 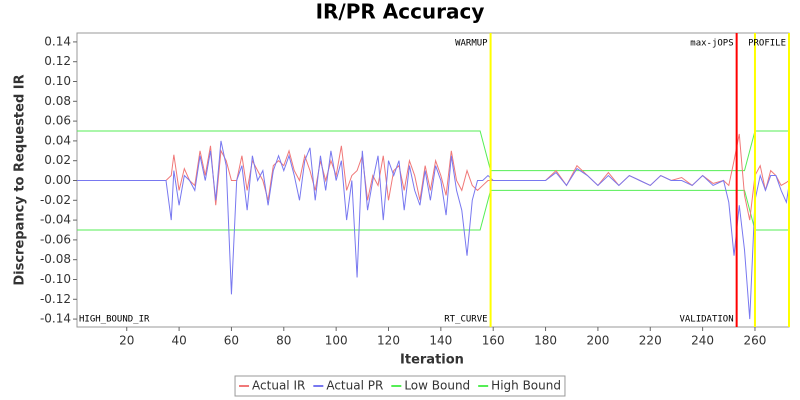 What do you see at coordinates (57, 101) in the screenshot?
I see `y-tick-label: 0.08` at bounding box center [57, 101].